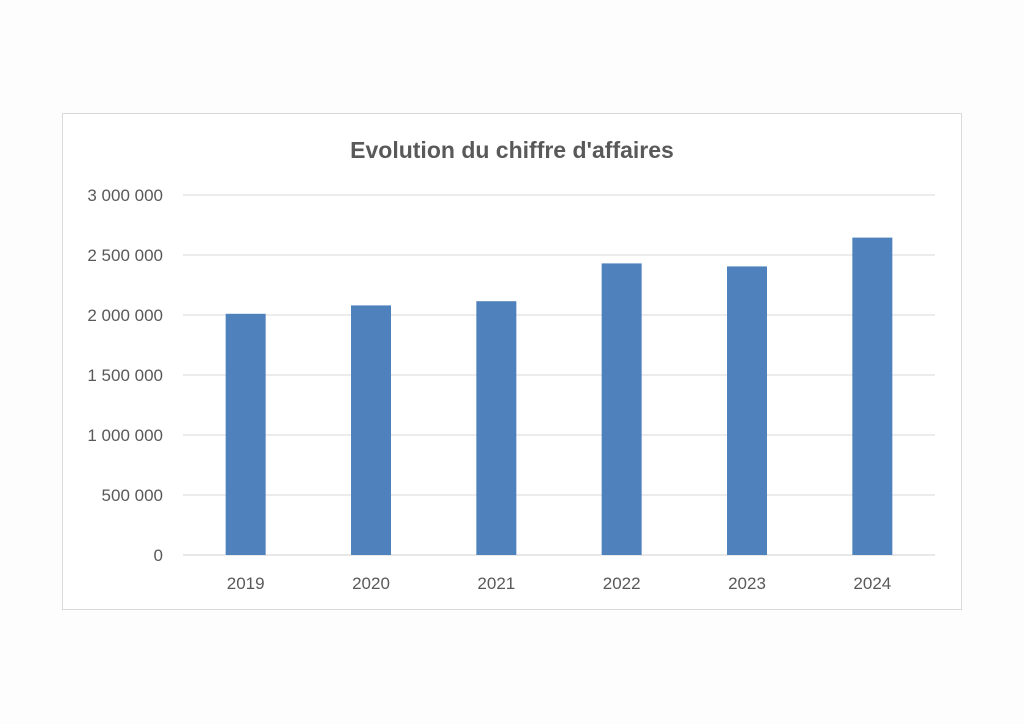 The image size is (1024, 724). What do you see at coordinates (246, 583) in the screenshot?
I see `x-tick-label: 2019` at bounding box center [246, 583].